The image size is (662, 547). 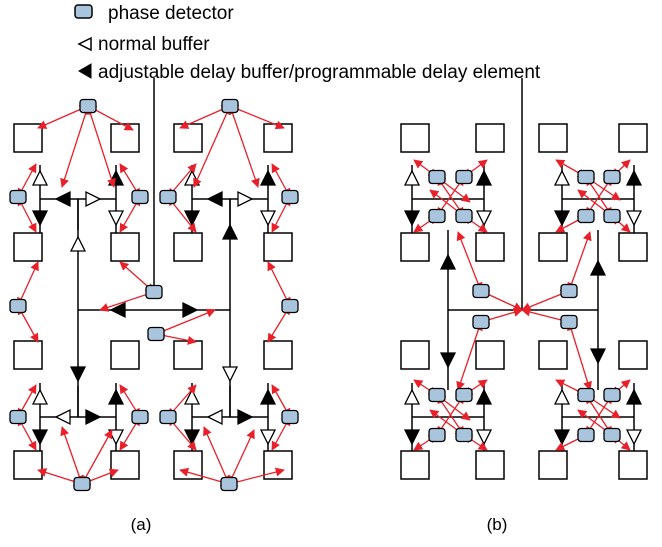 I want to click on legend-normal-buffer: normal buffer, so click(x=154, y=44).